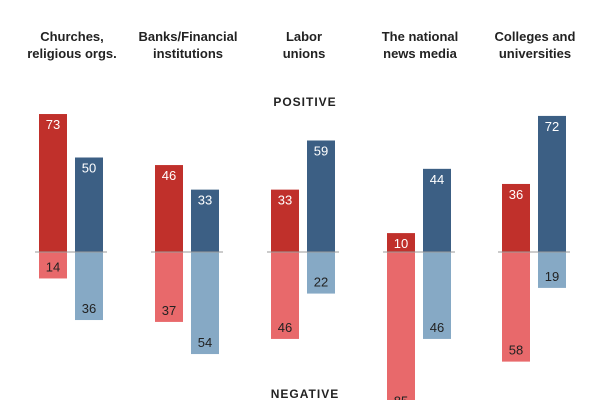 This screenshot has width=600, height=400. What do you see at coordinates (205, 200) in the screenshot?
I see `value-label-dem-positive: 33` at bounding box center [205, 200].